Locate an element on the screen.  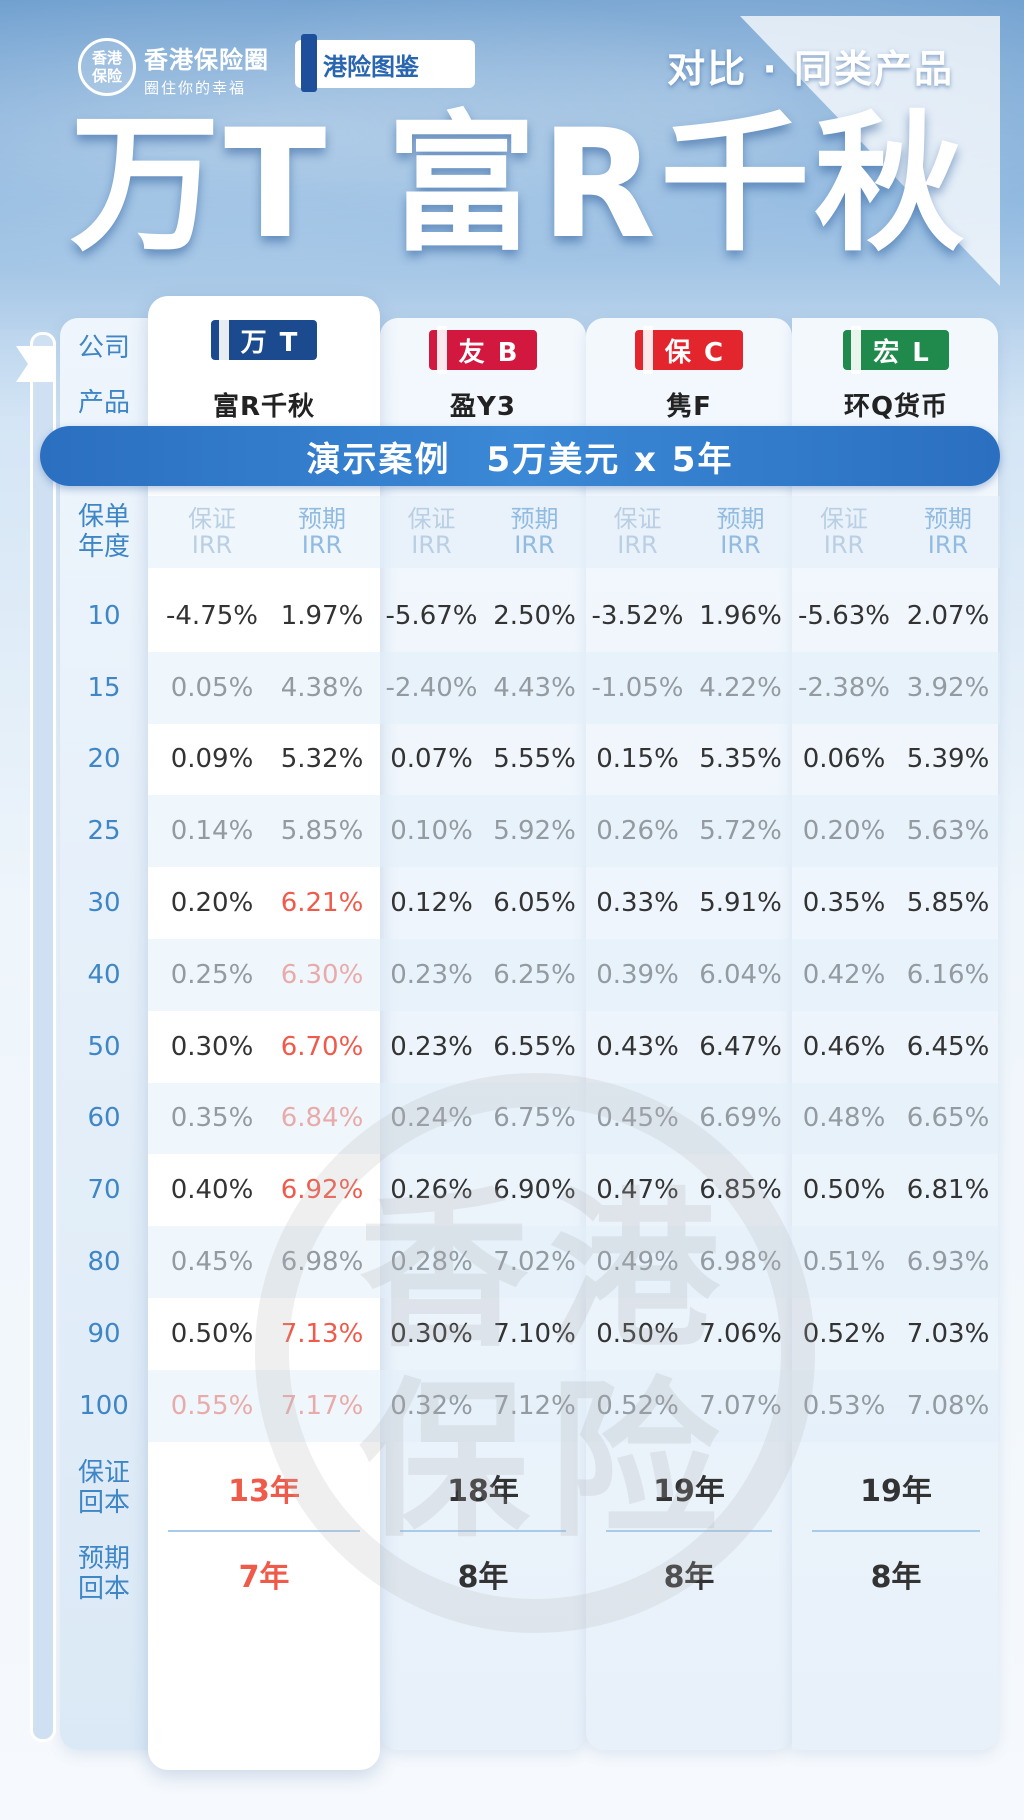
expected-irr-value: 2.07% is located at coordinates (948, 615).